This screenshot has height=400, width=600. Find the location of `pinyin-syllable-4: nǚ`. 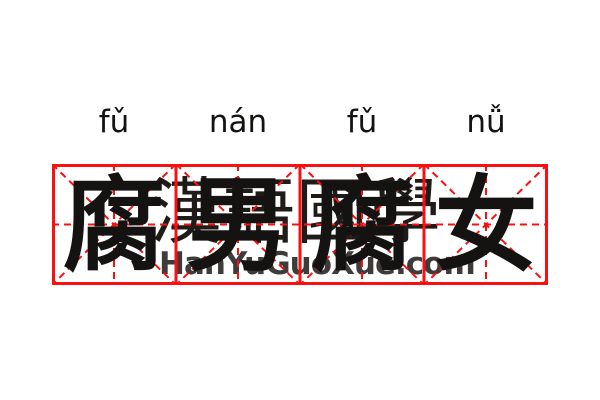

pinyin-syllable-4: nǚ is located at coordinates (486, 122).